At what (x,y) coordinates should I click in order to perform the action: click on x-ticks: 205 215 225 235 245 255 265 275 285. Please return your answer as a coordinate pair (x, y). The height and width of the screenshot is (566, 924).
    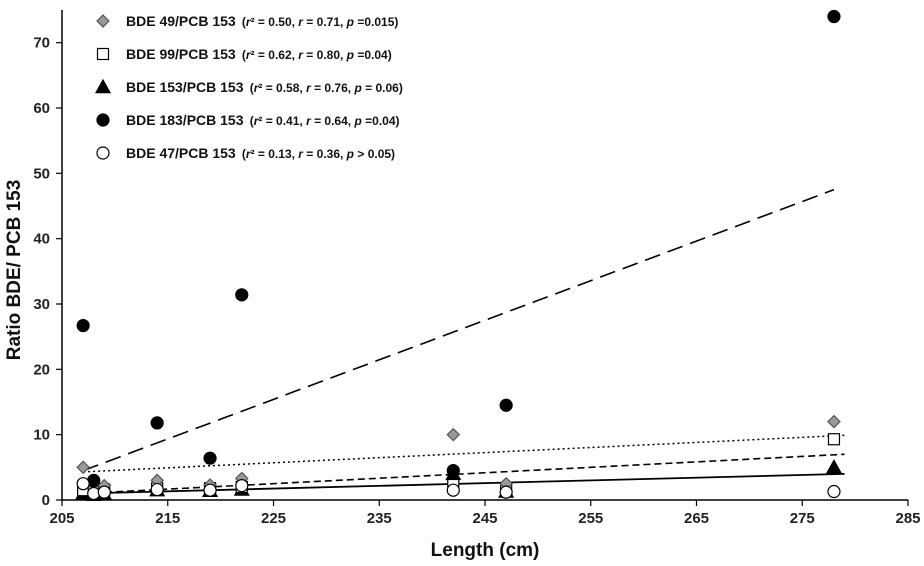
    Looking at the image, I should click on (485, 513).